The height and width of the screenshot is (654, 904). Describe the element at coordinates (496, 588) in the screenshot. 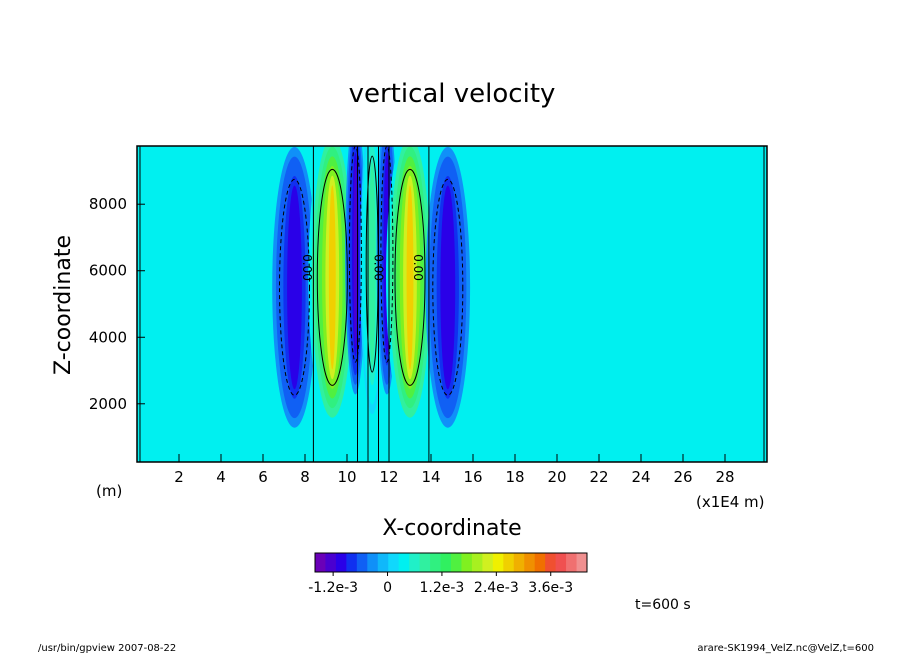

I see `colorbar-label: 2.4e-3` at that location.